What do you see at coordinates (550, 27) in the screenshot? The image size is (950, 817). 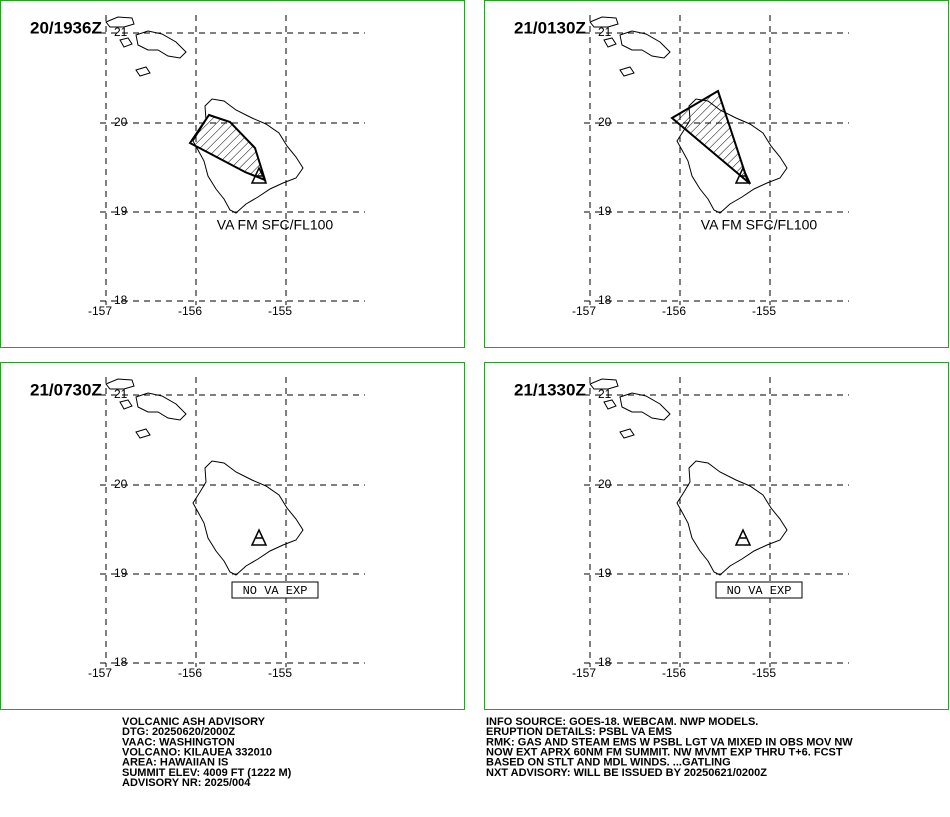 I see `valid-time: 21/0130Z` at bounding box center [550, 27].